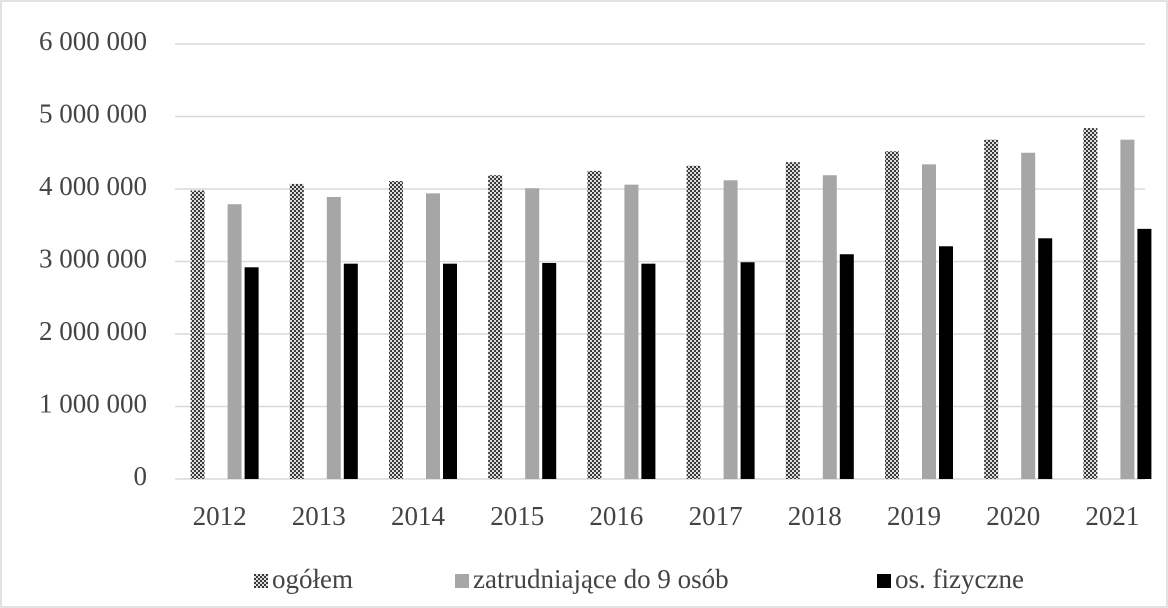 The image size is (1168, 608). Describe the element at coordinates (914, 516) in the screenshot. I see `x-tick-label: 2019` at that location.